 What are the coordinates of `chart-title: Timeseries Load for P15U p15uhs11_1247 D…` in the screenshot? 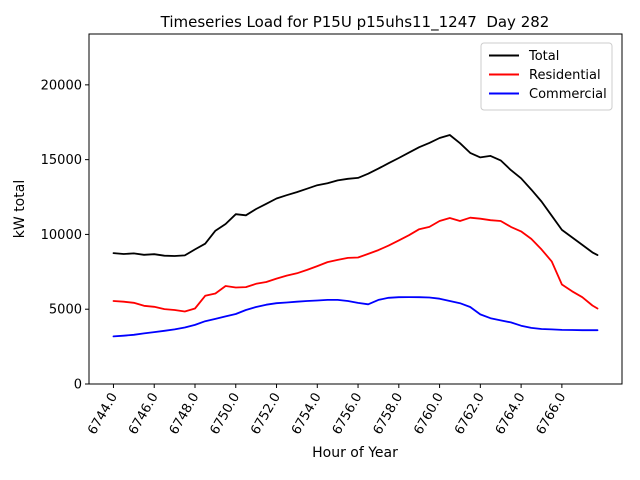 It's located at (355, 22).